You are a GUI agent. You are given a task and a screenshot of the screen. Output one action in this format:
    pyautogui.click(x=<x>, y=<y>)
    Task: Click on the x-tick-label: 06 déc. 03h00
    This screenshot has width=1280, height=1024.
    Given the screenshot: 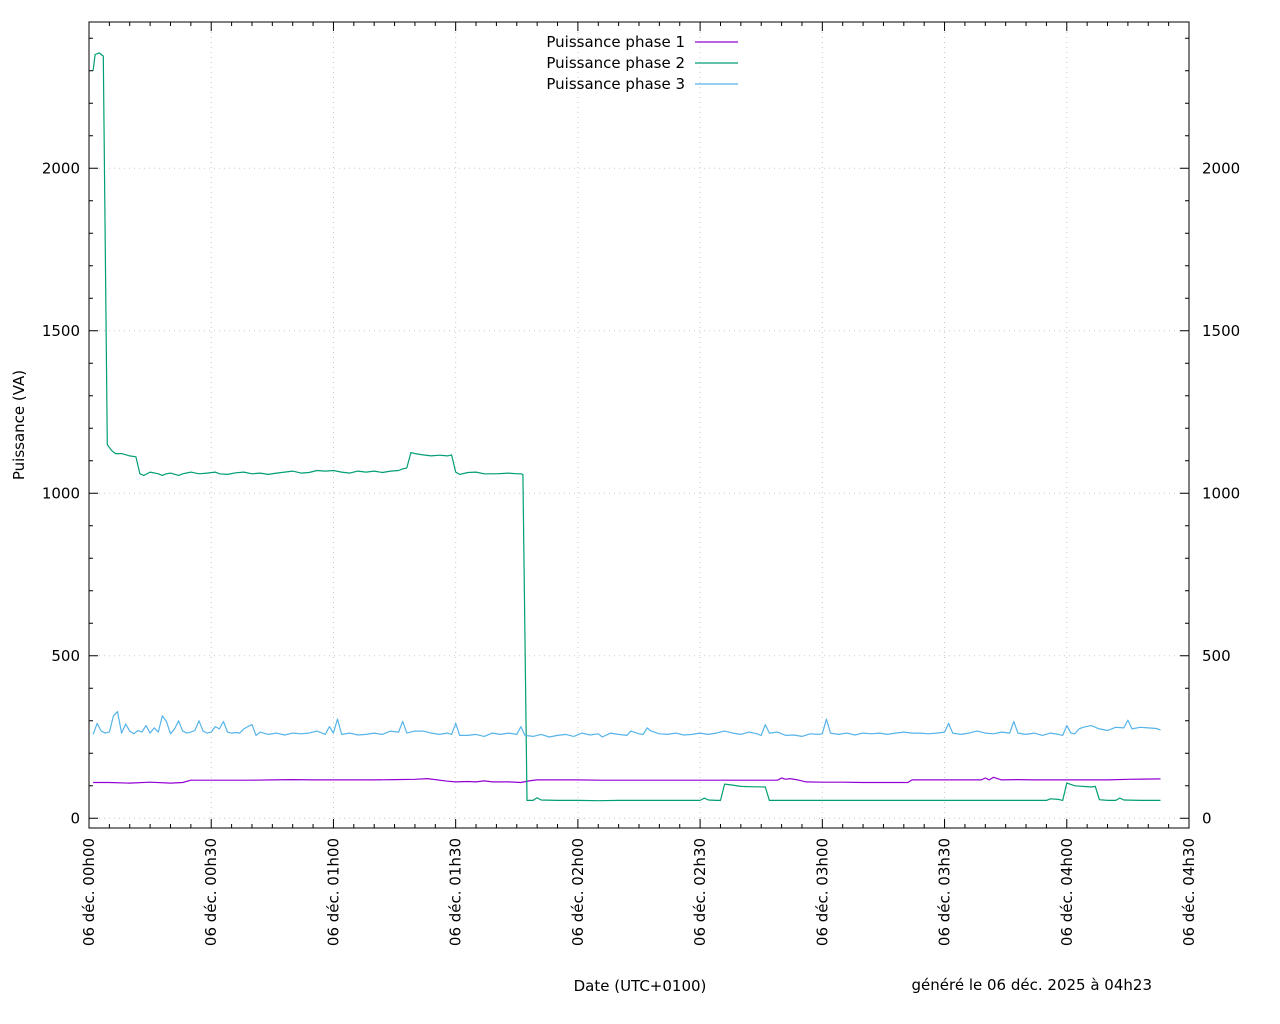 What is the action you would take?
    pyautogui.click(x=822, y=892)
    